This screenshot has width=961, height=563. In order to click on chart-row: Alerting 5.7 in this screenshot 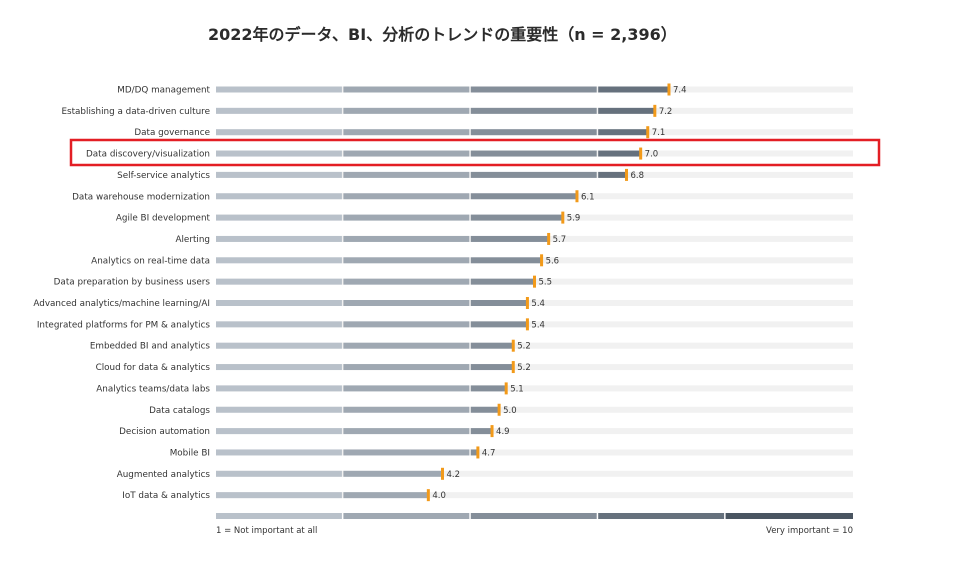, I will do `click(514, 238)`.